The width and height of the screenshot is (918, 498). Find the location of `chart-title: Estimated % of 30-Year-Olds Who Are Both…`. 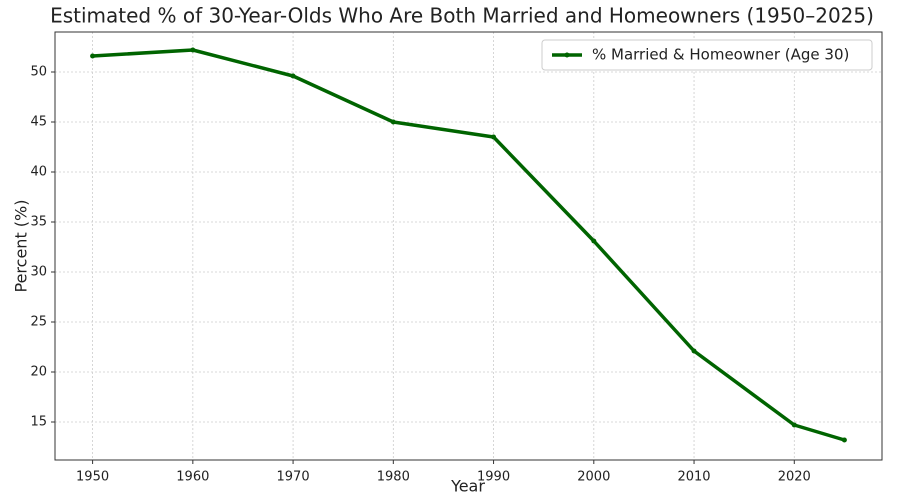

chart-title: Estimated % of 30-Year-Olds Who Are Both… is located at coordinates (462, 16).